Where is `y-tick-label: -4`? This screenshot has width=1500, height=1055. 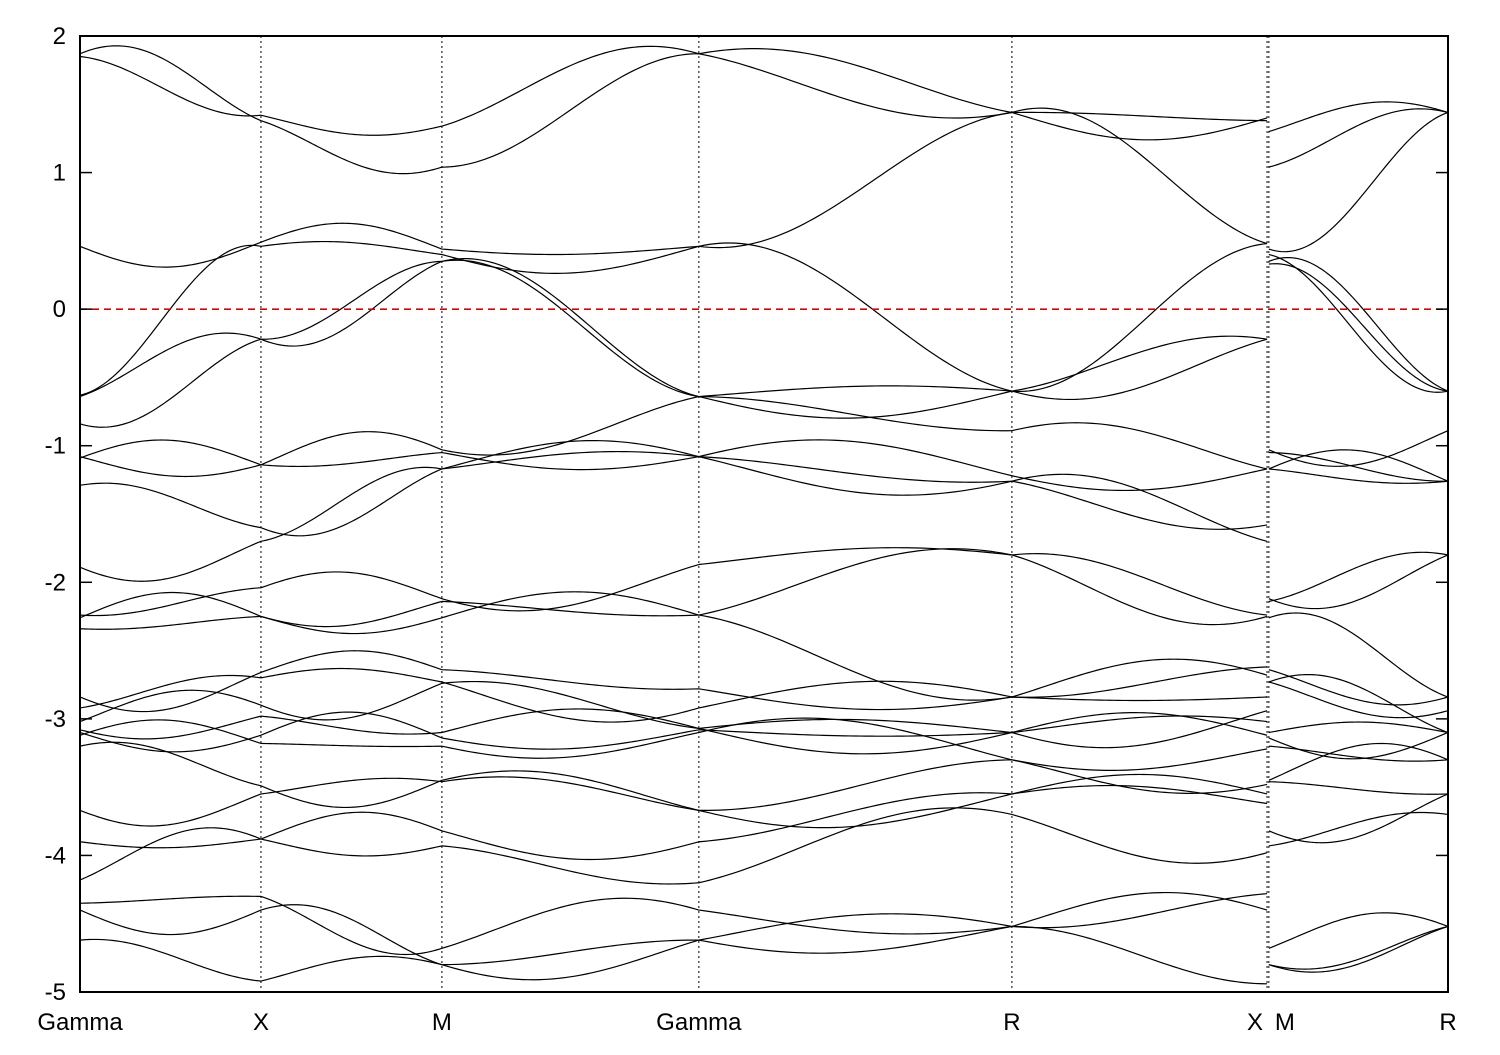 y-tick-label: -4 is located at coordinates (55, 855).